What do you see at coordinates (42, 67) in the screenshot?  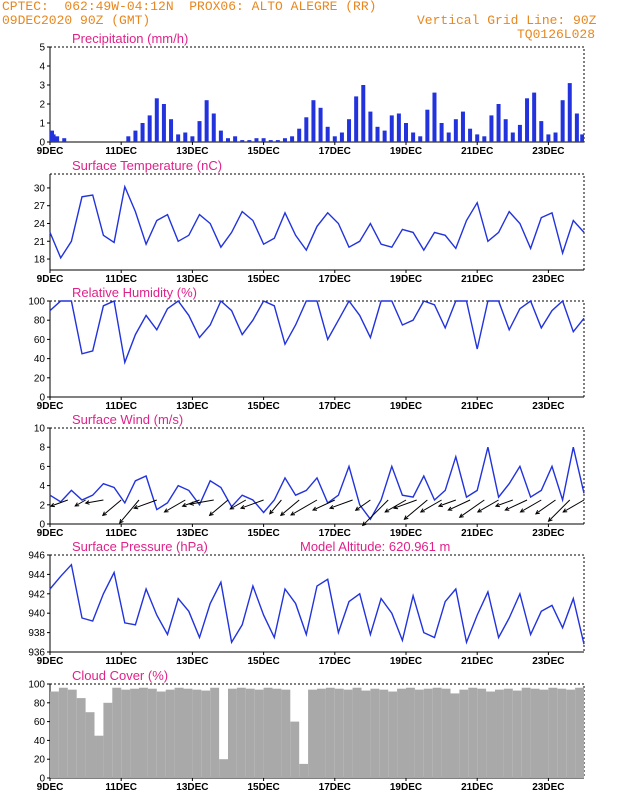 I see `y-tick-label: 4` at bounding box center [42, 67].